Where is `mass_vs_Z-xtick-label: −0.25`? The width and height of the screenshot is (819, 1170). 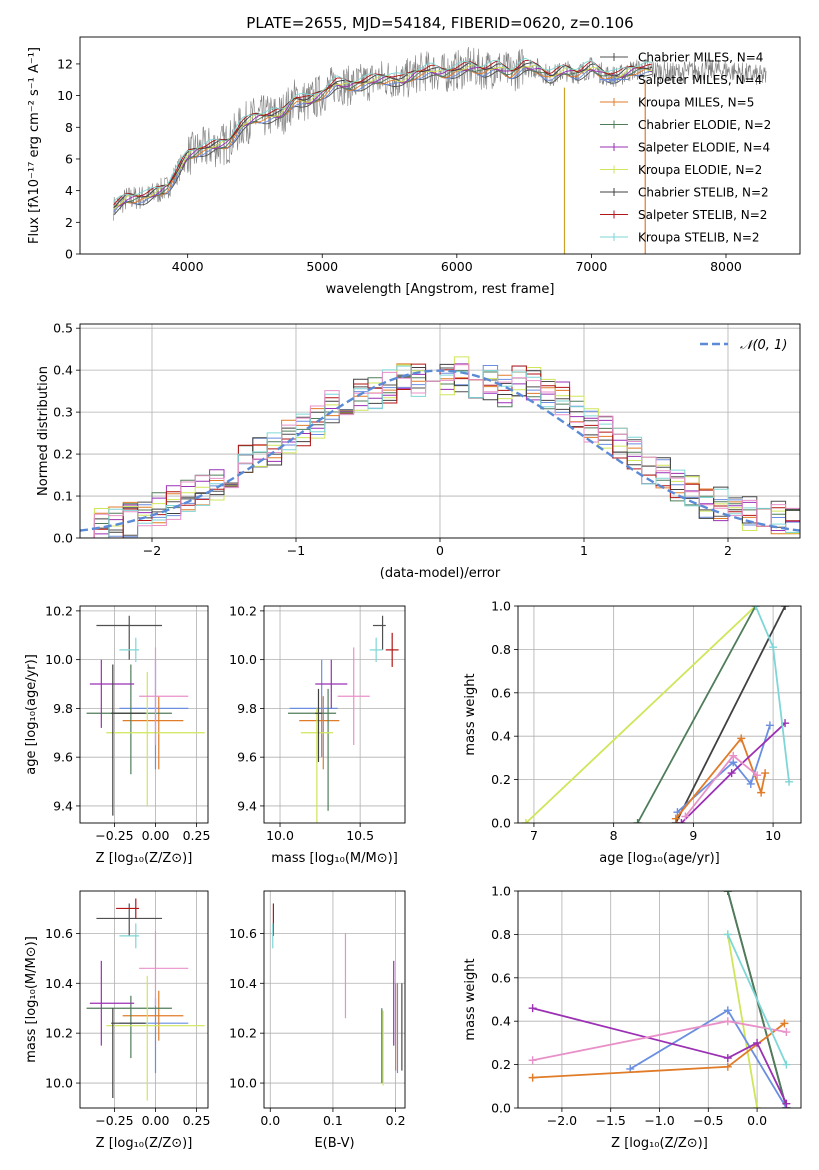
mass_vs_Z-xtick-label: −0.25 is located at coordinates (114, 1120).